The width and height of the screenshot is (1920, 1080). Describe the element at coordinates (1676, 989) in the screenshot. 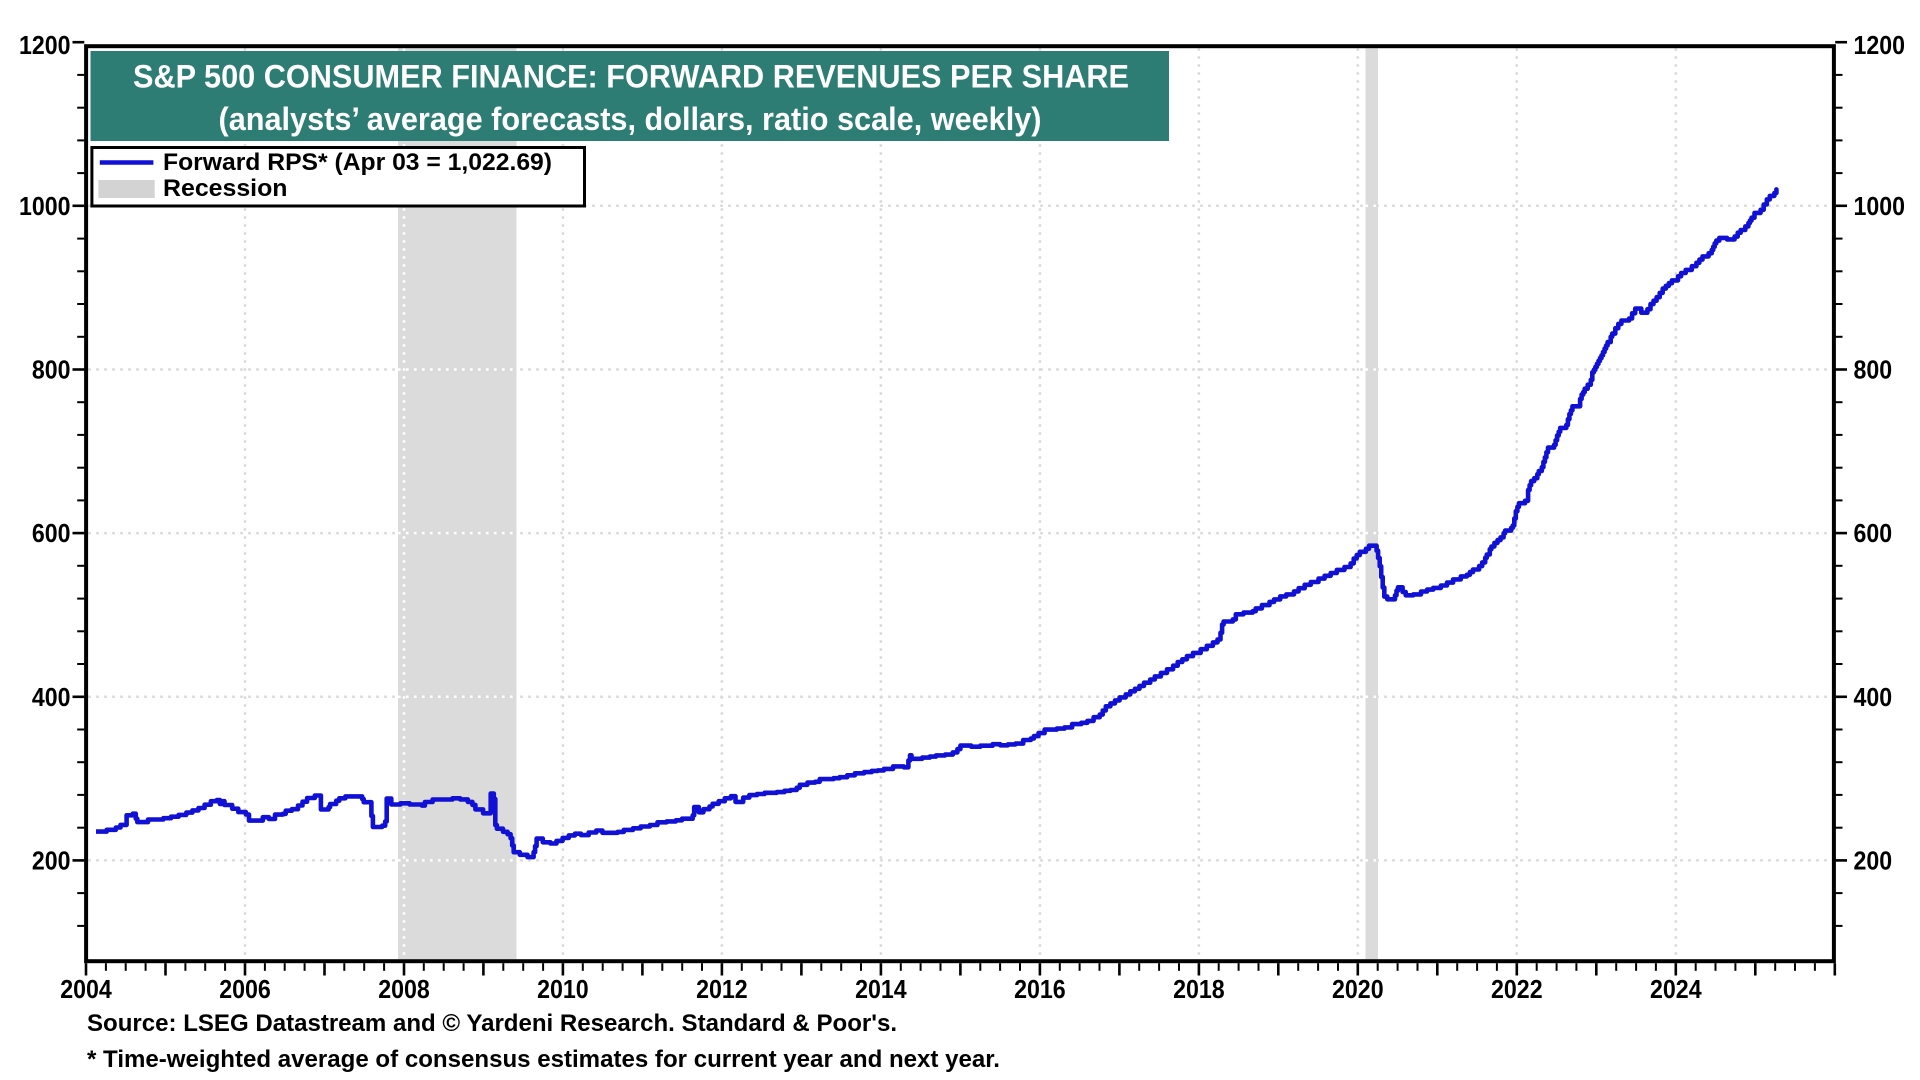

I see `svg-text: 2024` at that location.